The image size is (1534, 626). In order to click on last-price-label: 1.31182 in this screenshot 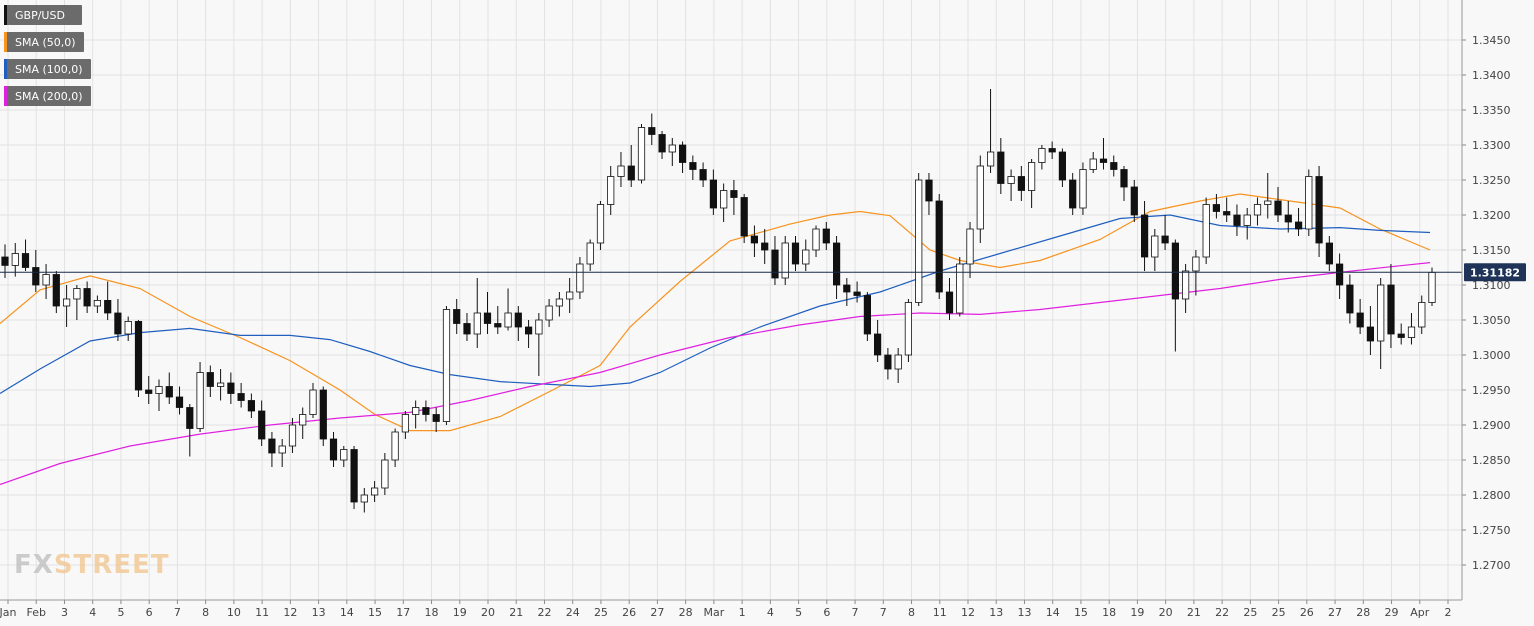, I will do `click(1495, 272)`.